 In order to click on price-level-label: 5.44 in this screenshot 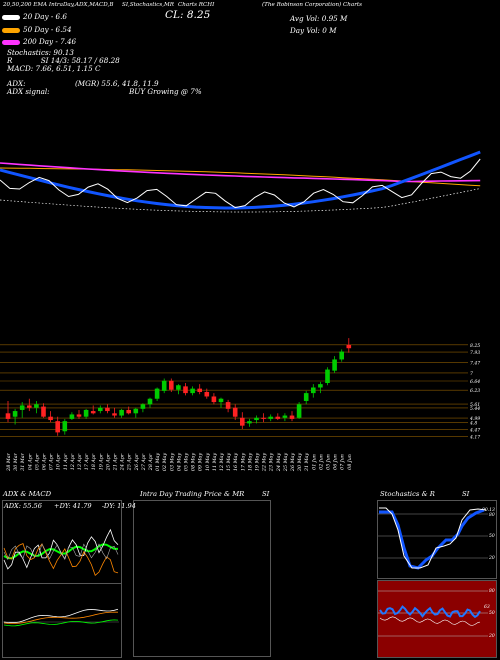, I will do `click(475, 409)`.